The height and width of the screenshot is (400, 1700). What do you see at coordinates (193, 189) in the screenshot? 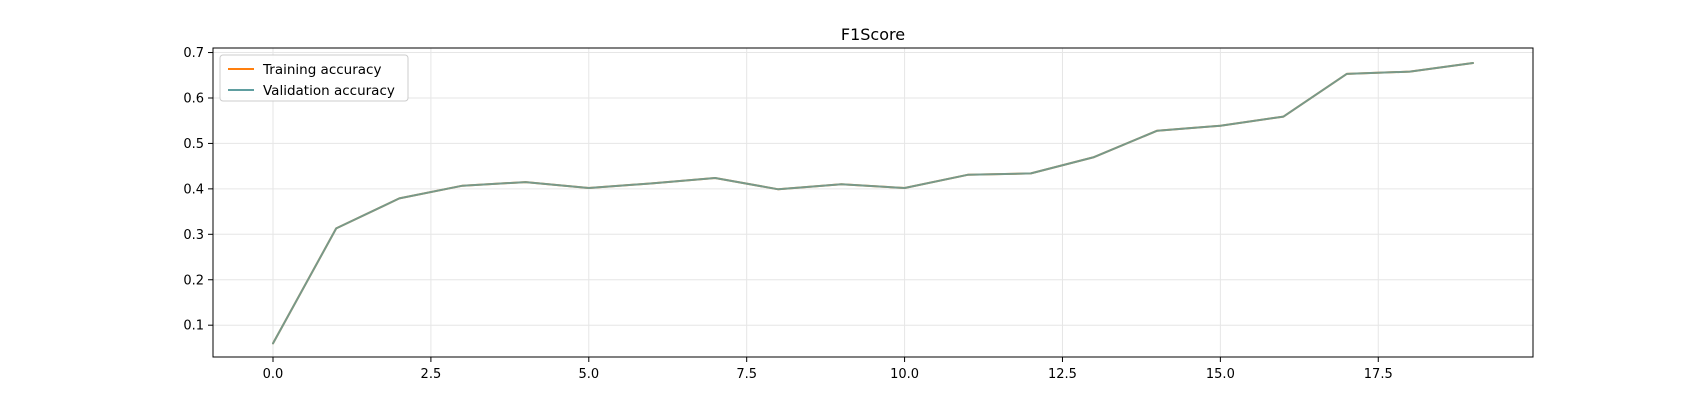
I see `y-tick-label: 0.4` at bounding box center [193, 189].